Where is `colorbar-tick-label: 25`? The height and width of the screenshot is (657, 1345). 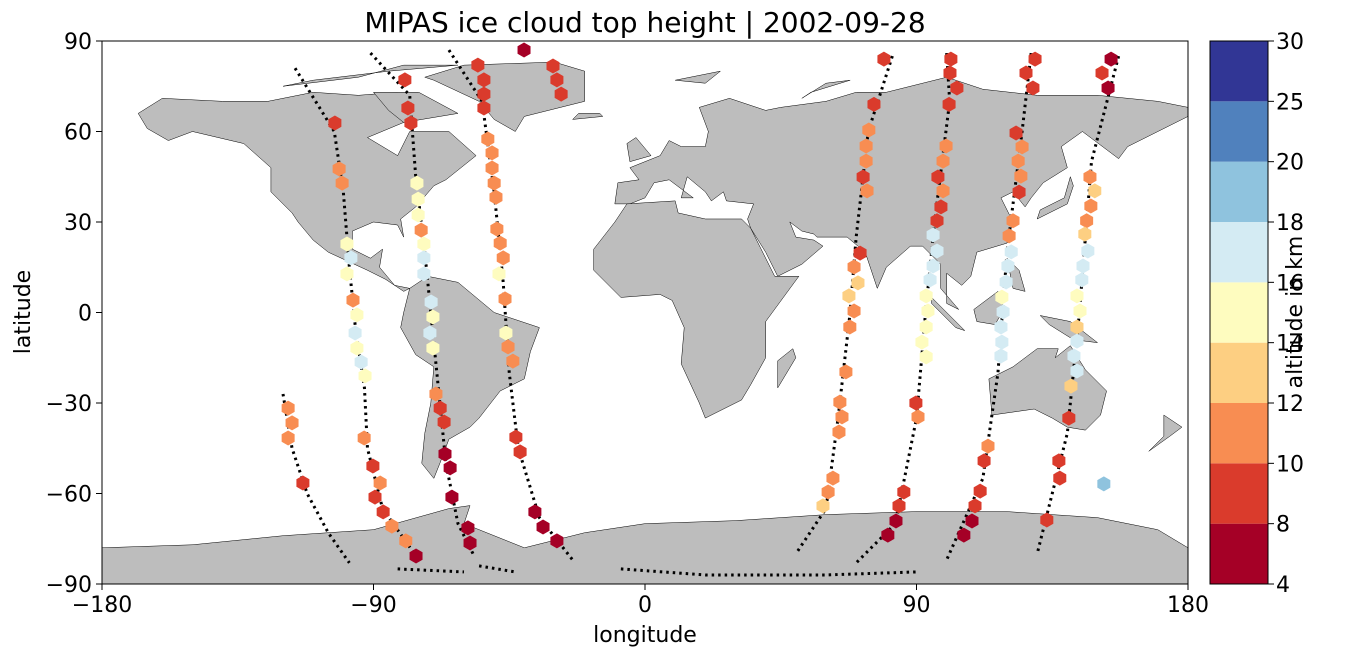 colorbar-tick-label: 25 is located at coordinates (1290, 102).